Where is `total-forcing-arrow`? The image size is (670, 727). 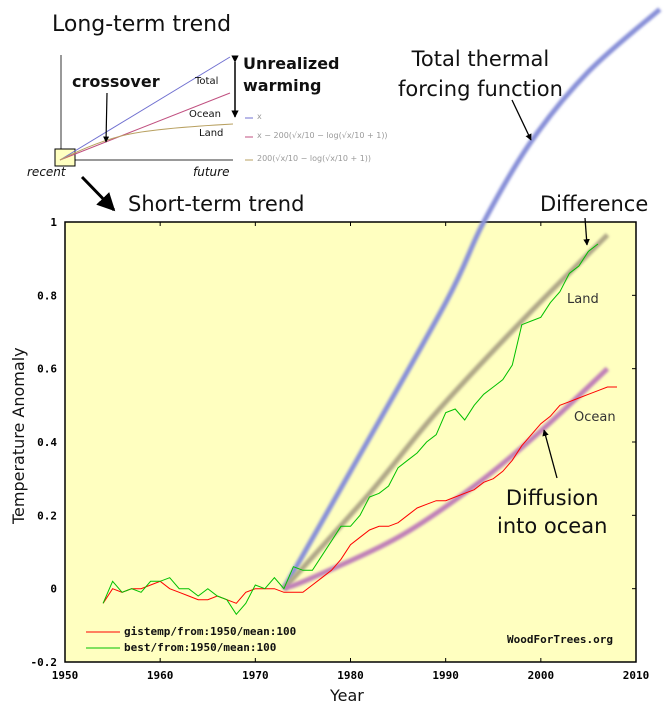 total-forcing-arrow is located at coordinates (521, 120).